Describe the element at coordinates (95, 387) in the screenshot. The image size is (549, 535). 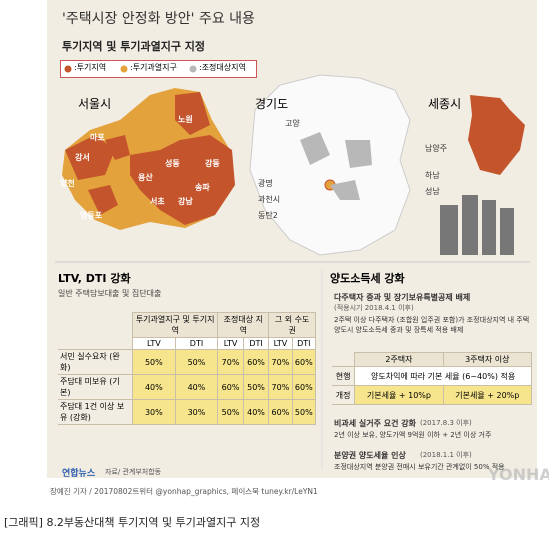
I see `row-label: 주담대 미보유 (기본)` at that location.